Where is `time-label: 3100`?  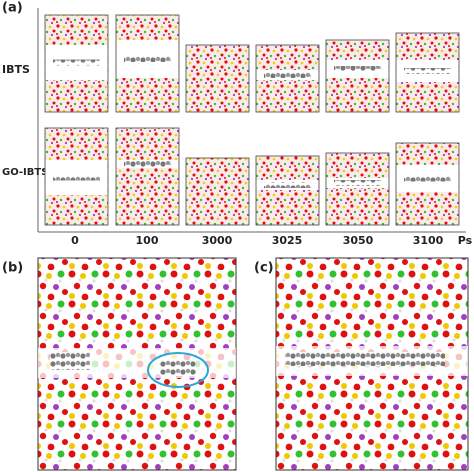
time-label: 3100 is located at coordinates (428, 240).